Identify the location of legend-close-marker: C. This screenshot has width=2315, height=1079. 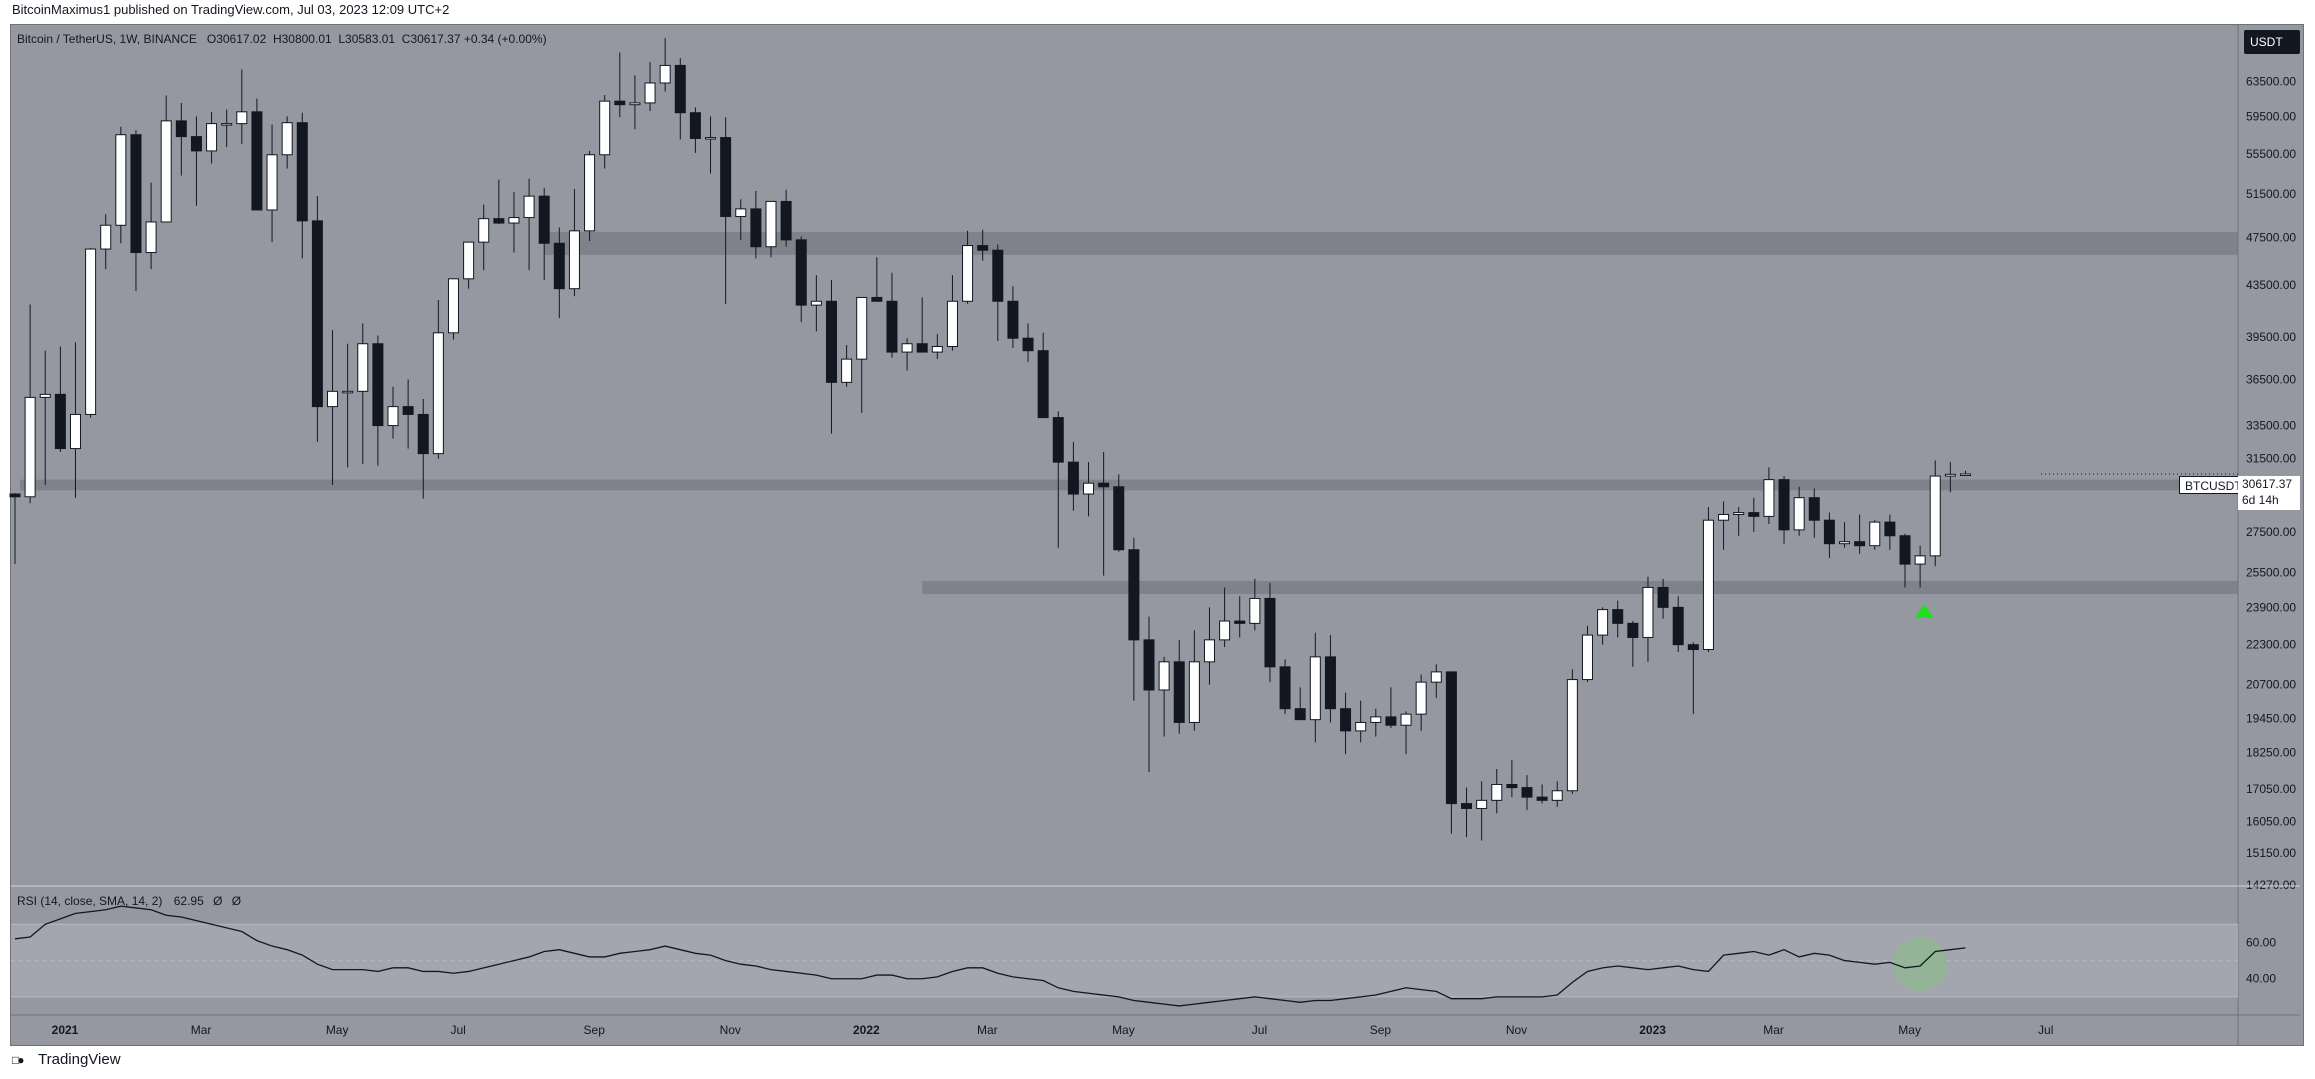
(404, 39).